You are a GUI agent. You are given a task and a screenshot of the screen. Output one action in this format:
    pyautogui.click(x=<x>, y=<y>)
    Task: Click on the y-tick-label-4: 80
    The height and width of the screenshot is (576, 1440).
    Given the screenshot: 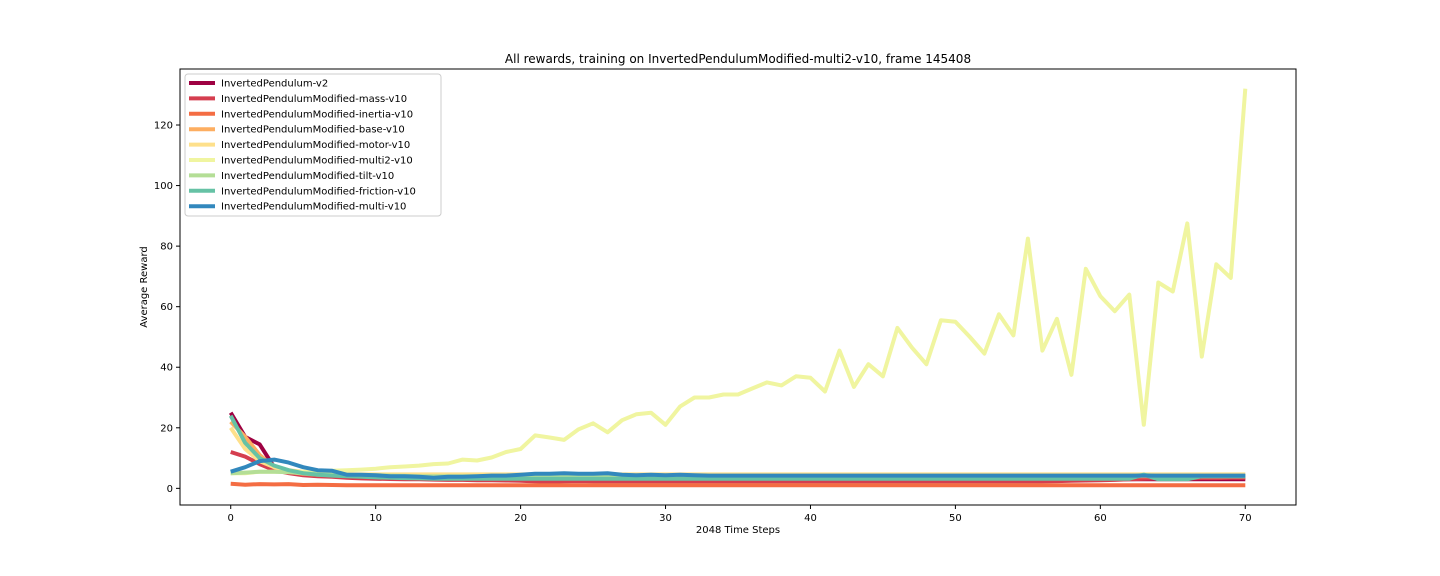 What is the action you would take?
    pyautogui.click(x=166, y=247)
    